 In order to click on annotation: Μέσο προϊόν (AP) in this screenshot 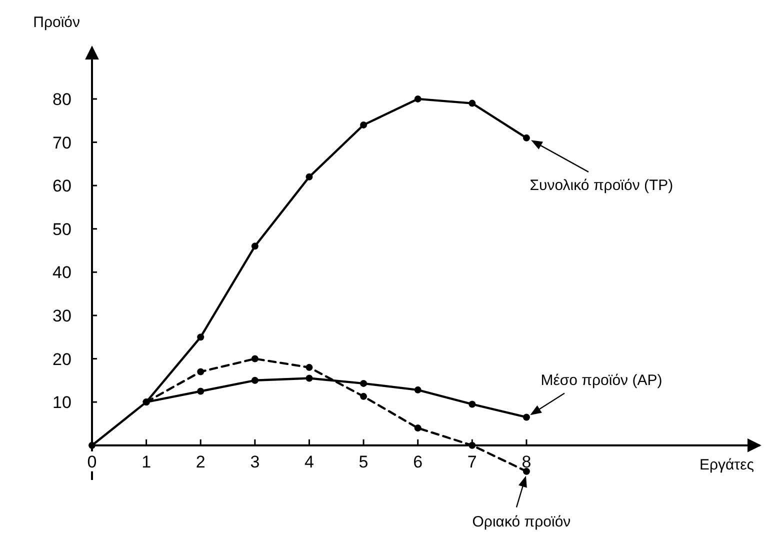, I will do `click(601, 381)`.